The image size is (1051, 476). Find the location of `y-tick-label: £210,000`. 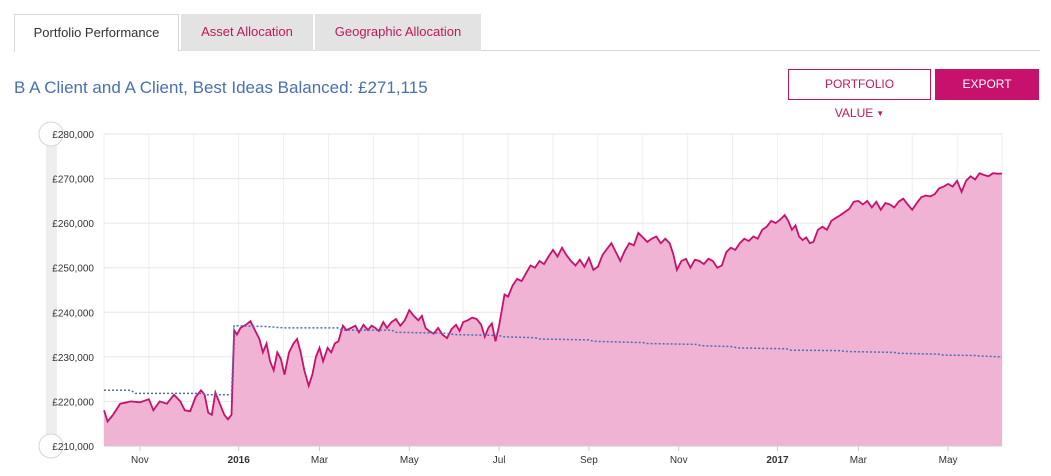

y-tick-label: £210,000 is located at coordinates (73, 447).